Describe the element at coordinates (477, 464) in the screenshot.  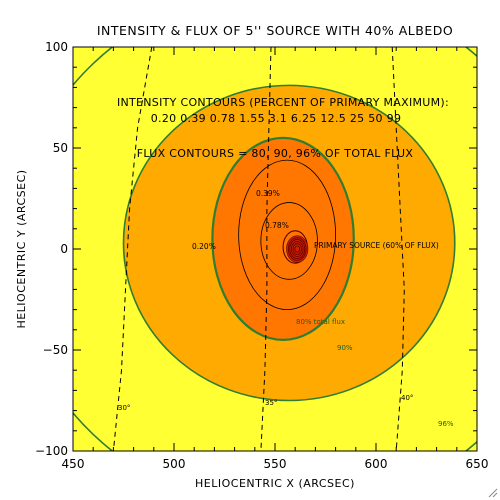
I see `x-tick-label: 650` at that location.